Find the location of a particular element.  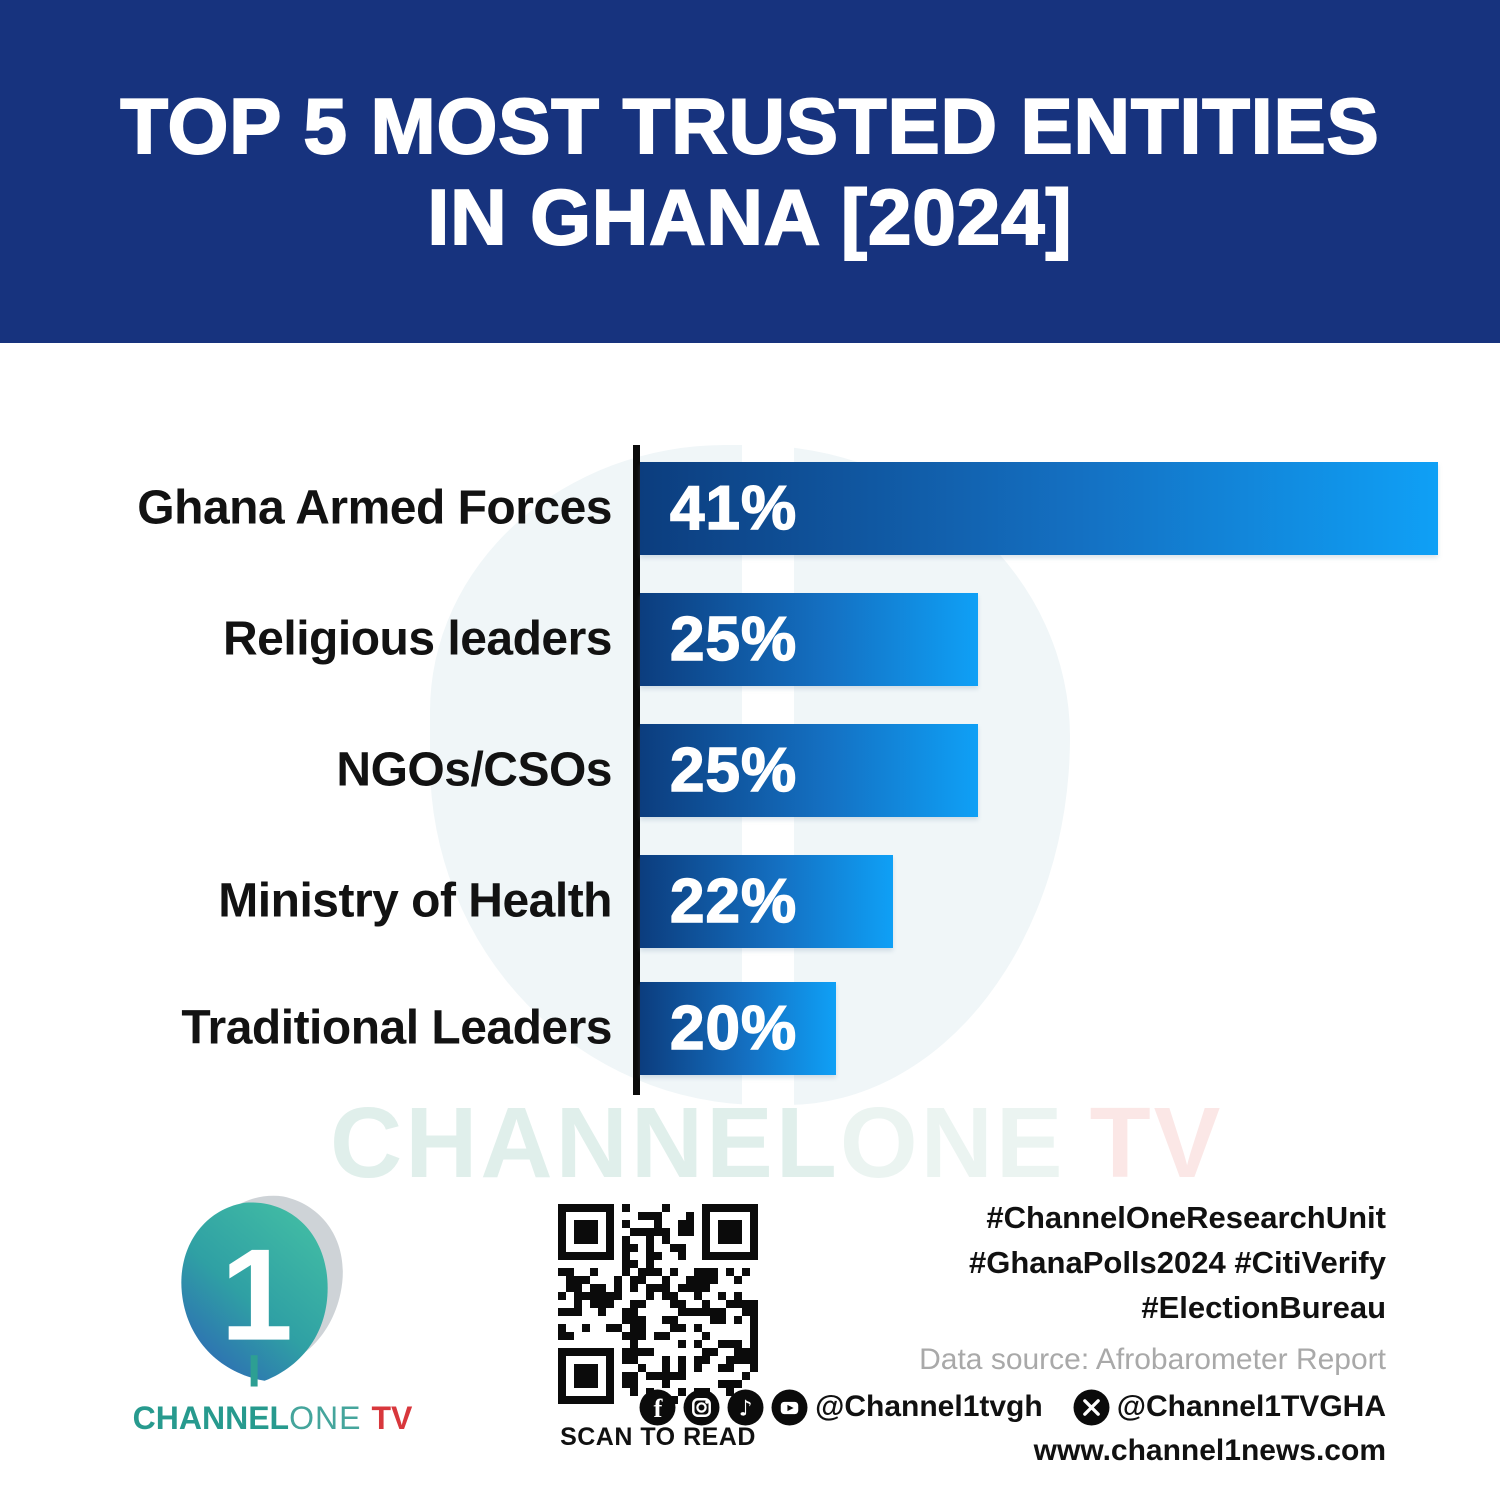

facebook-icon: f is located at coordinates (657, 1407).